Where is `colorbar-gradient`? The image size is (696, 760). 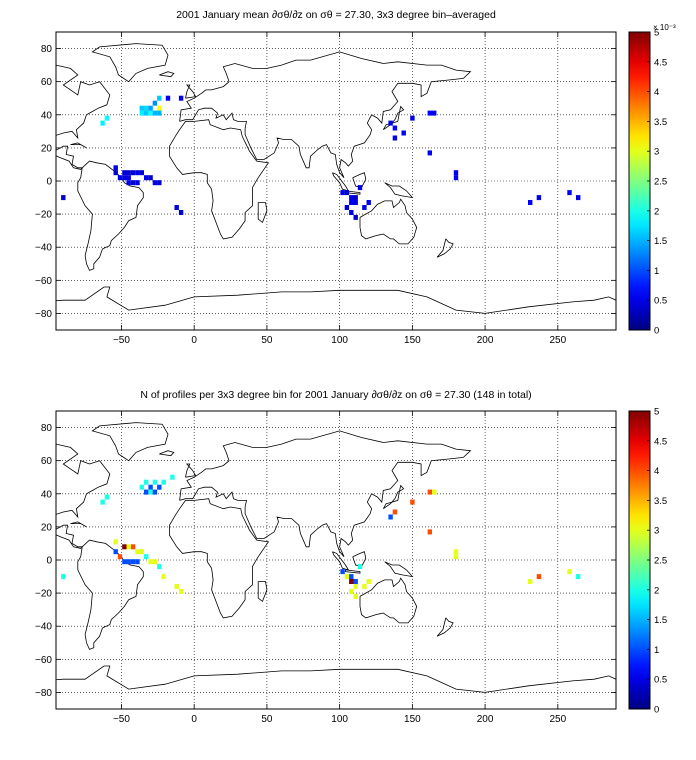 colorbar-gradient is located at coordinates (639, 181).